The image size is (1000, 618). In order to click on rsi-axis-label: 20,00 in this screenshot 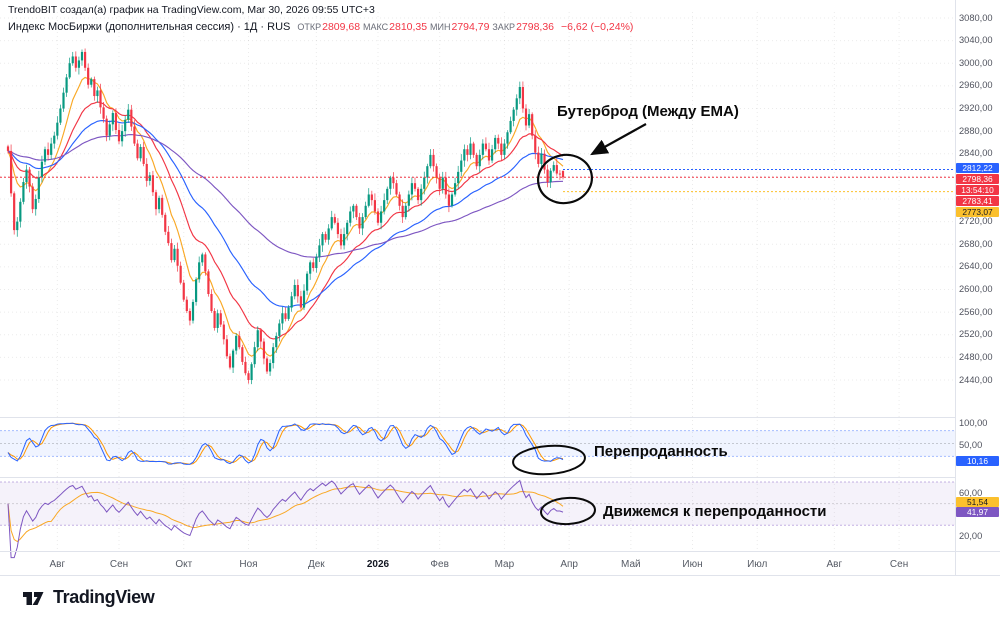, I will do `click(971, 536)`.